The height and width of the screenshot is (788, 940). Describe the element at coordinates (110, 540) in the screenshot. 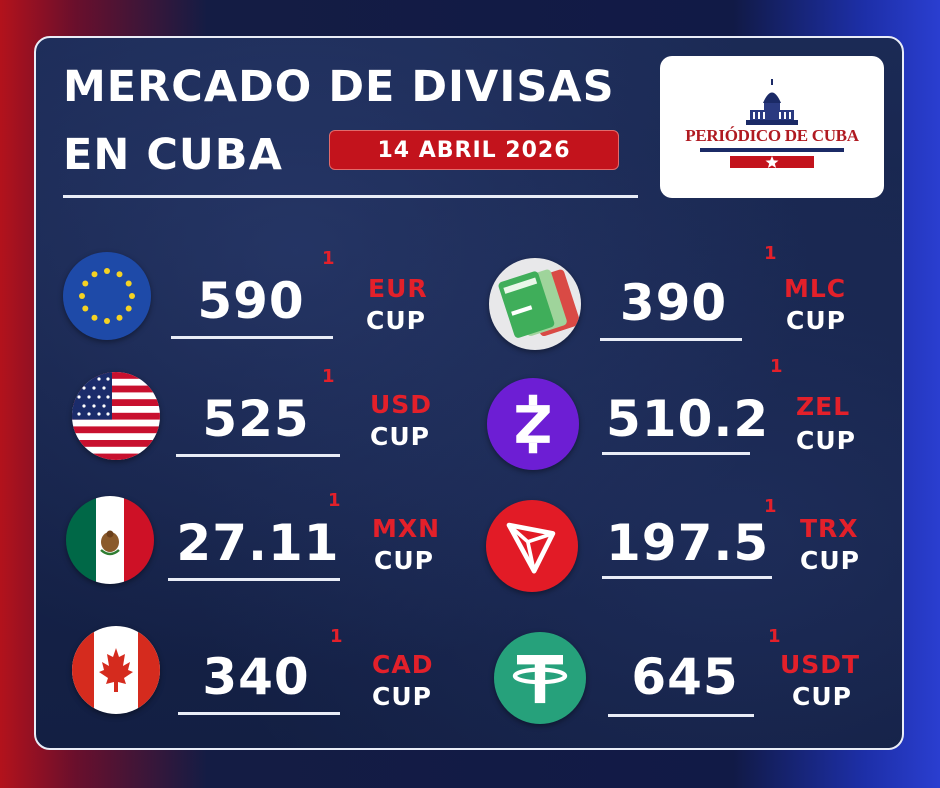

I see `mexico-flag-icon` at that location.